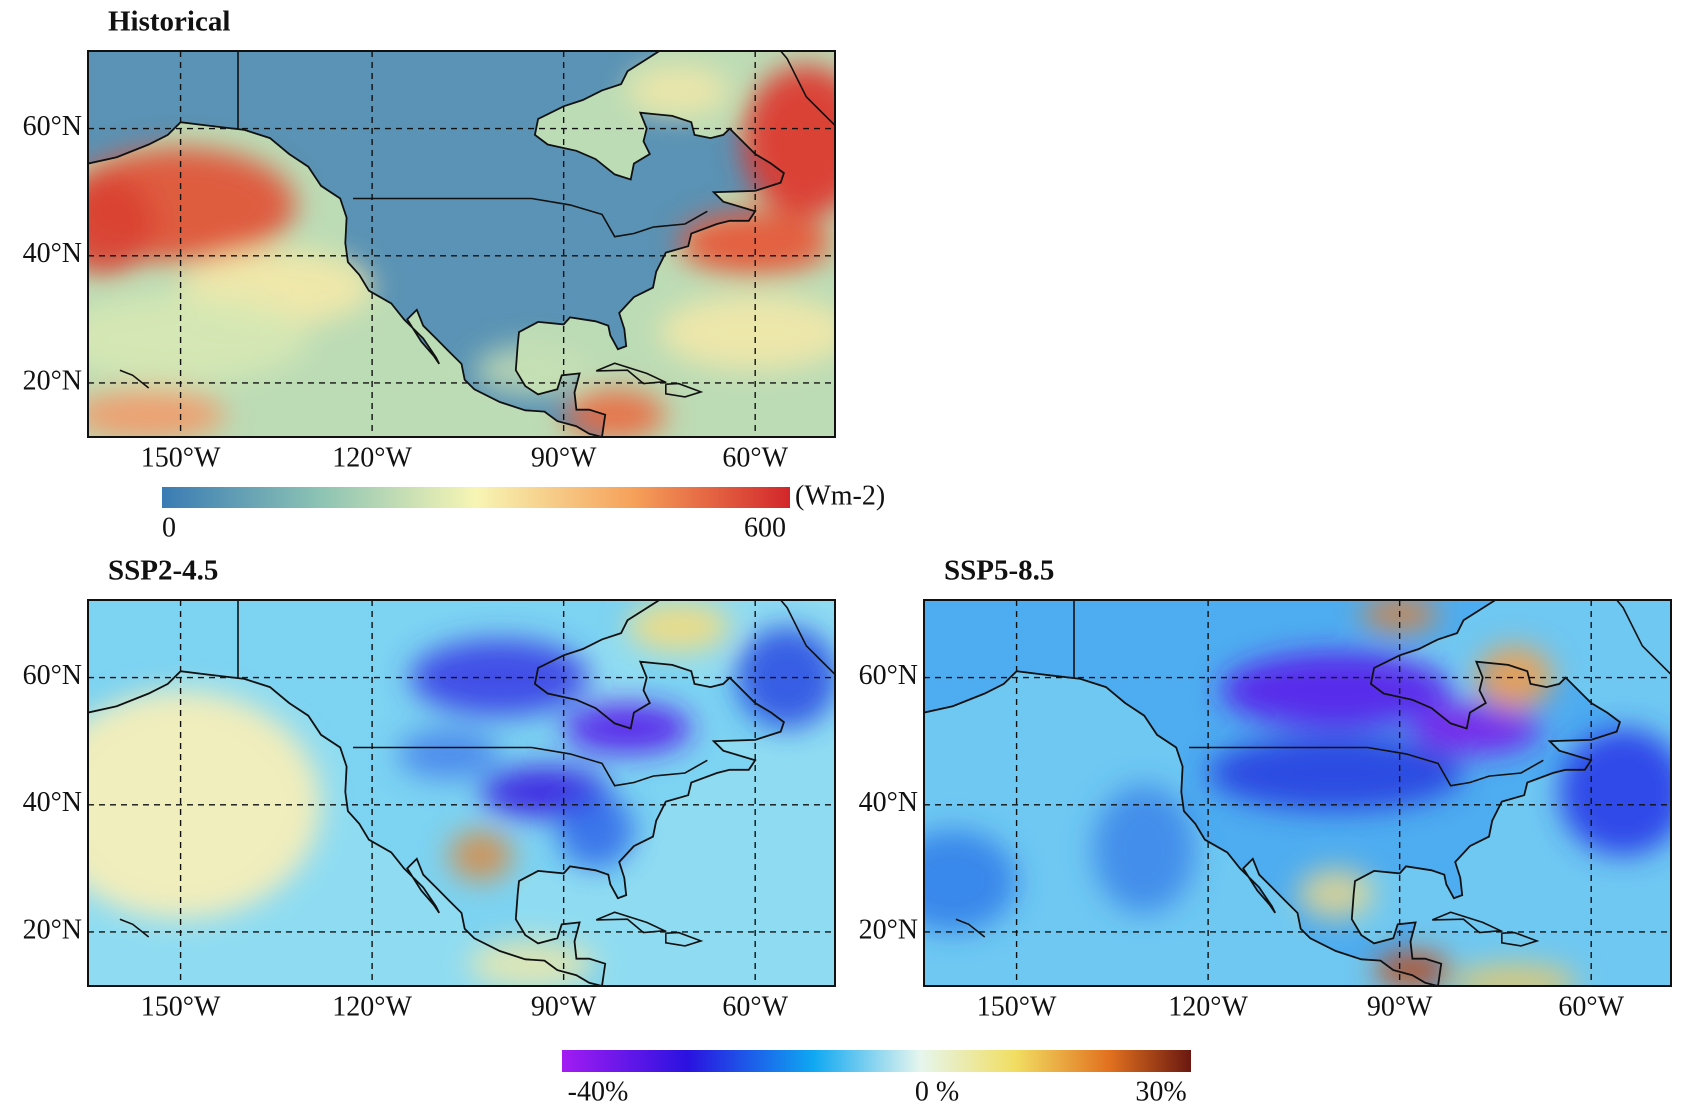 The width and height of the screenshot is (1685, 1108). I want to click on colorbar-label: 30%, so click(1160, 1091).